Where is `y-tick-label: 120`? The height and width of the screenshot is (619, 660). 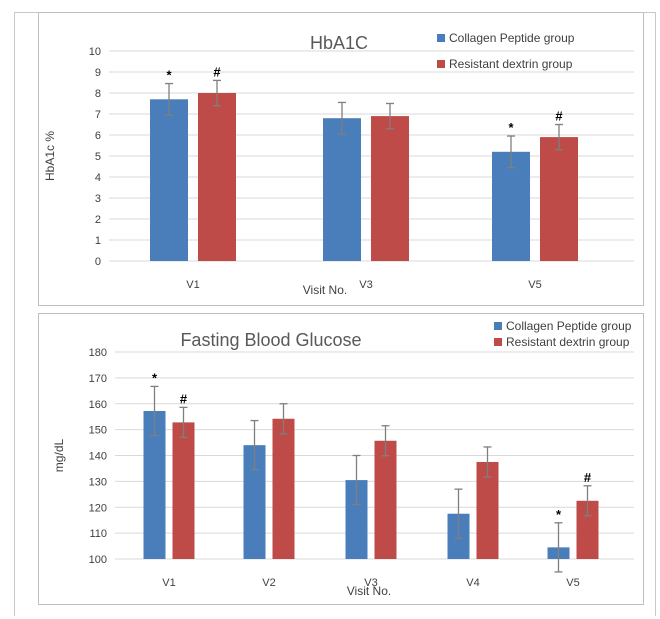 y-tick-label: 120 is located at coordinates (98, 508).